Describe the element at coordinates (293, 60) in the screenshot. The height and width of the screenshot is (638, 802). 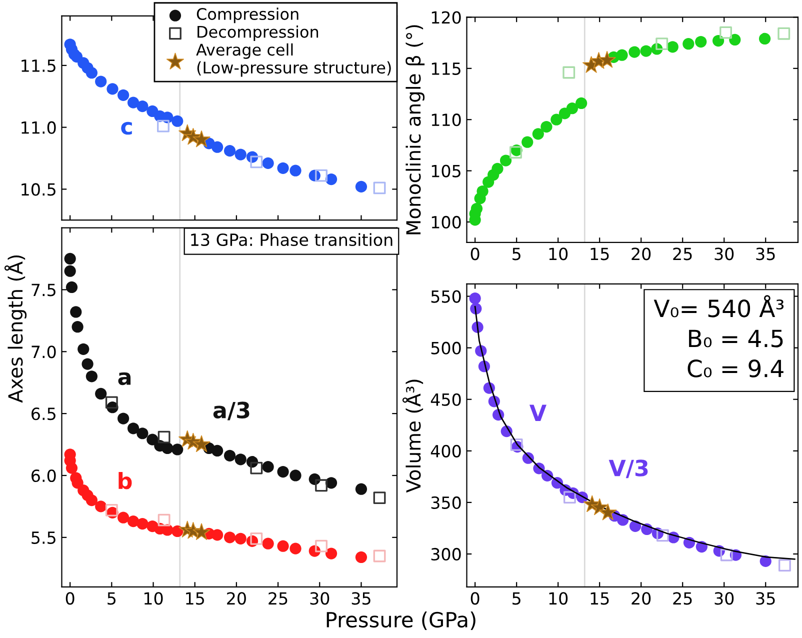
I see `legend-label: Average cell (Low-pressure structure)` at that location.